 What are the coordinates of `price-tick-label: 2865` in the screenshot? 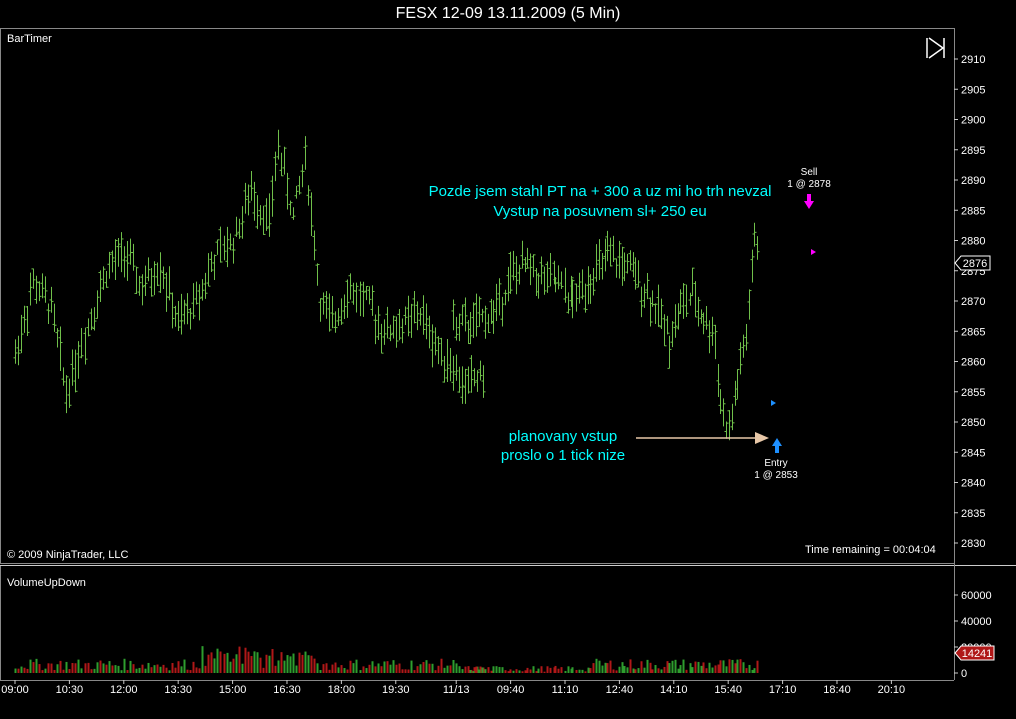 It's located at (973, 332).